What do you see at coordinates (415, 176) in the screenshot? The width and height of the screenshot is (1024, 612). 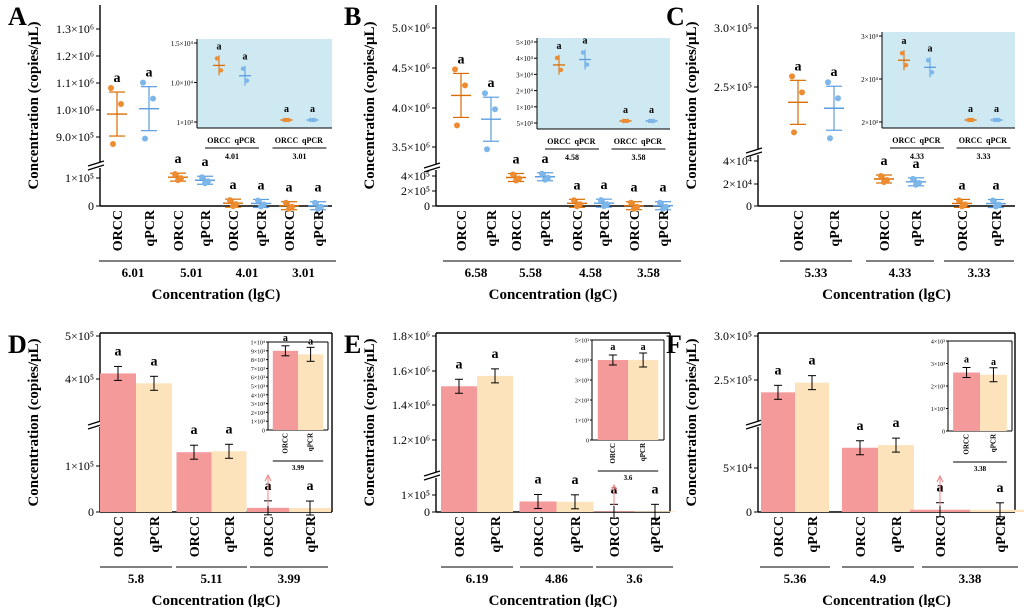 I see `y-tick-label: 4×10⁵` at bounding box center [415, 176].